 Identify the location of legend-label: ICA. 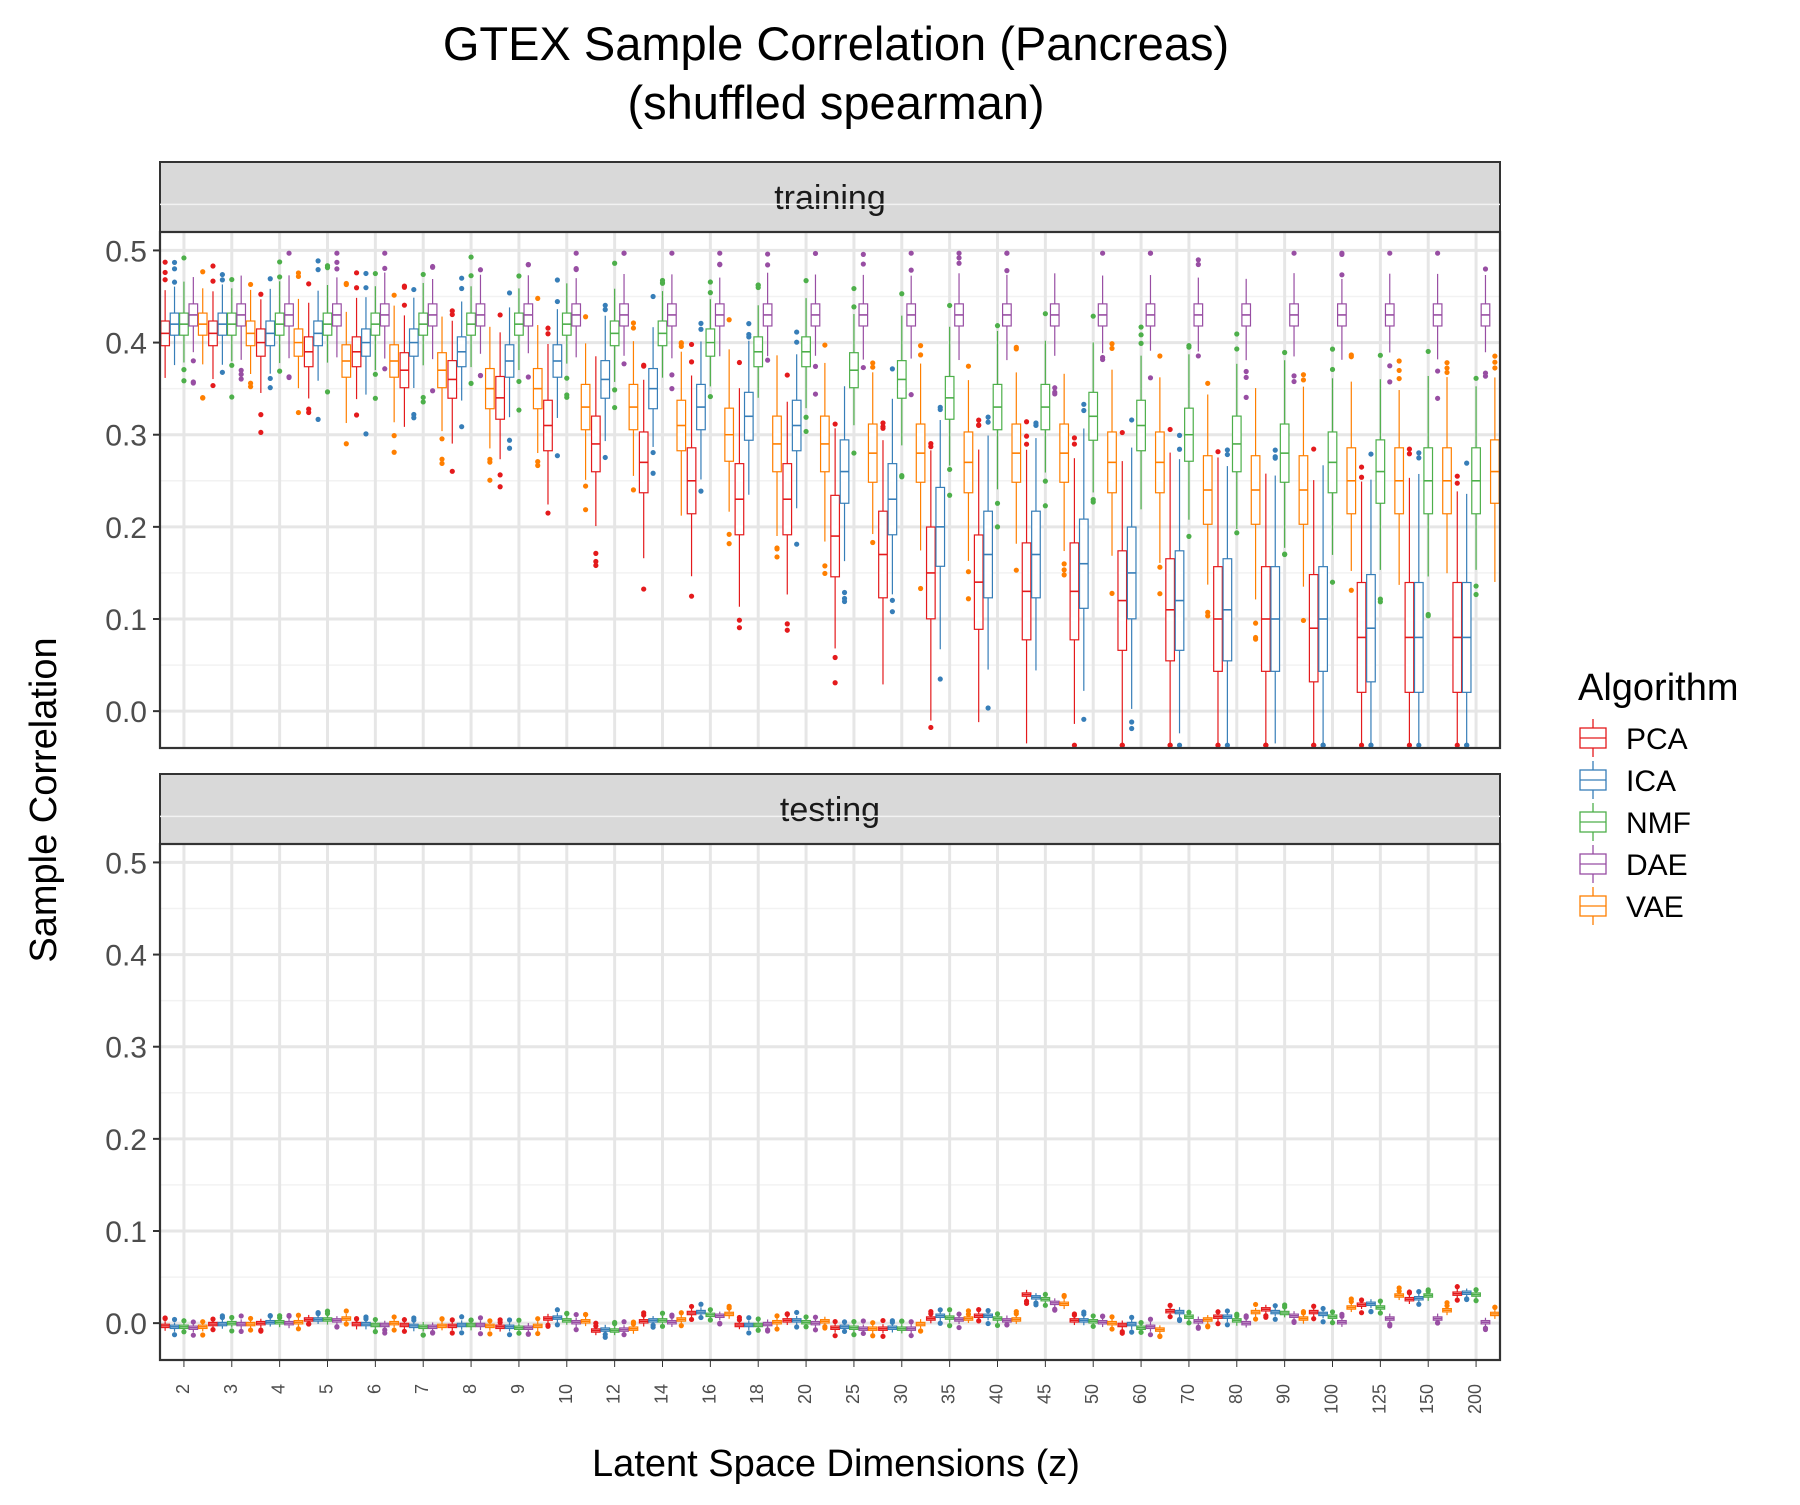
(1651, 781).